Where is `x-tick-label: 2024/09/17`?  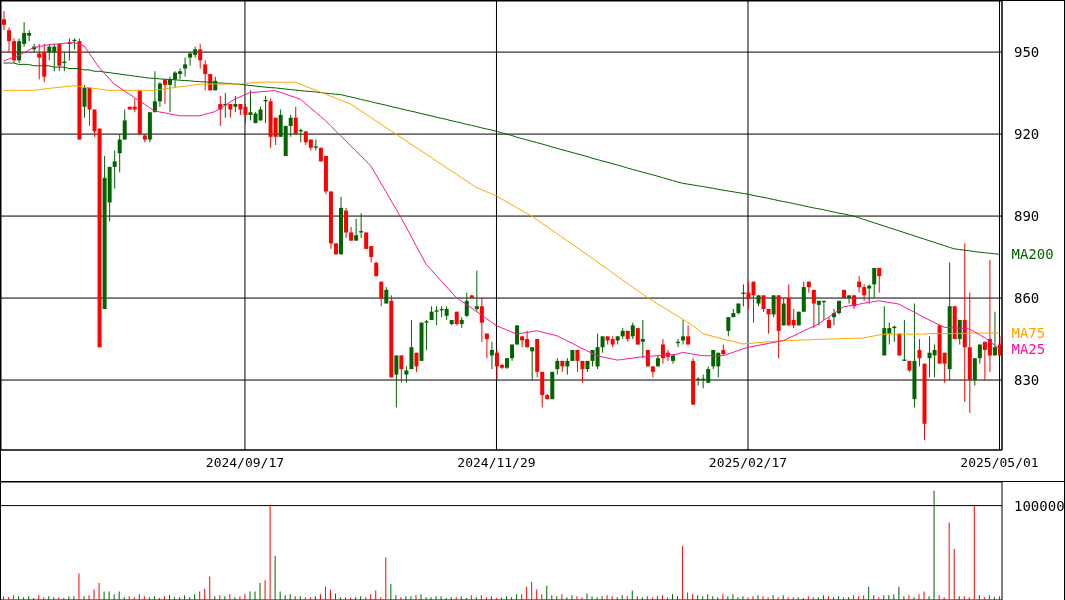 x-tick-label: 2024/09/17 is located at coordinates (245, 463).